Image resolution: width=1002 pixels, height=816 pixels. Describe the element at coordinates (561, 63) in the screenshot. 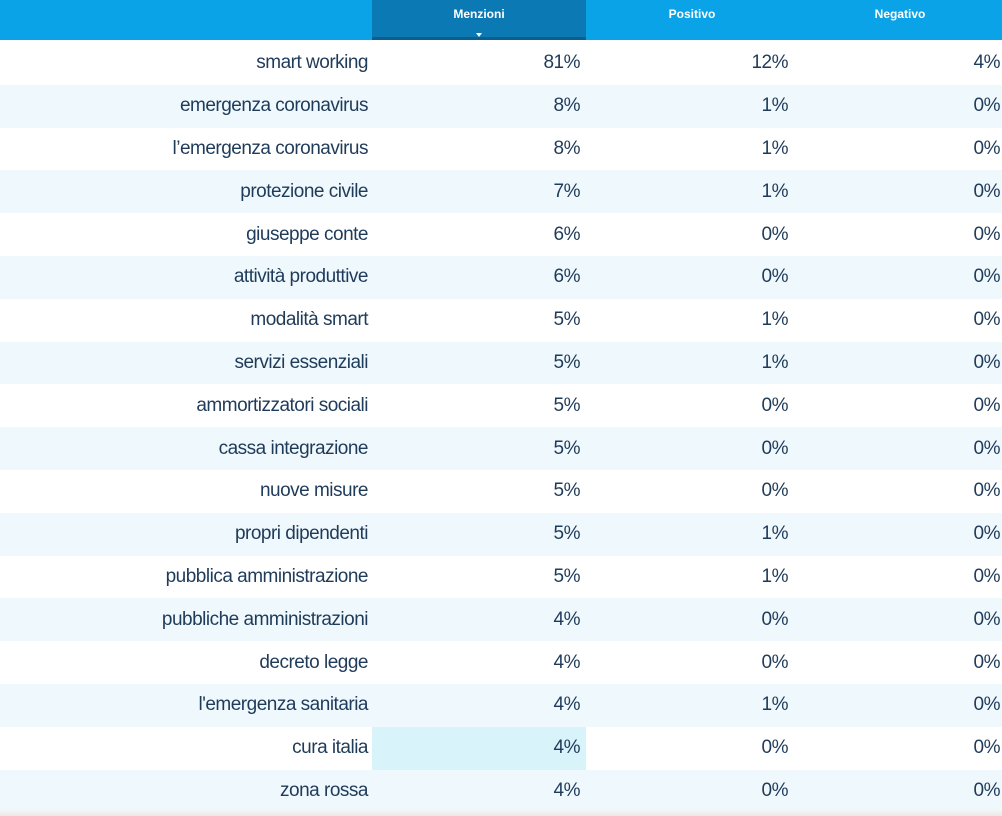

I see `menzioni-cell: 81%` at that location.